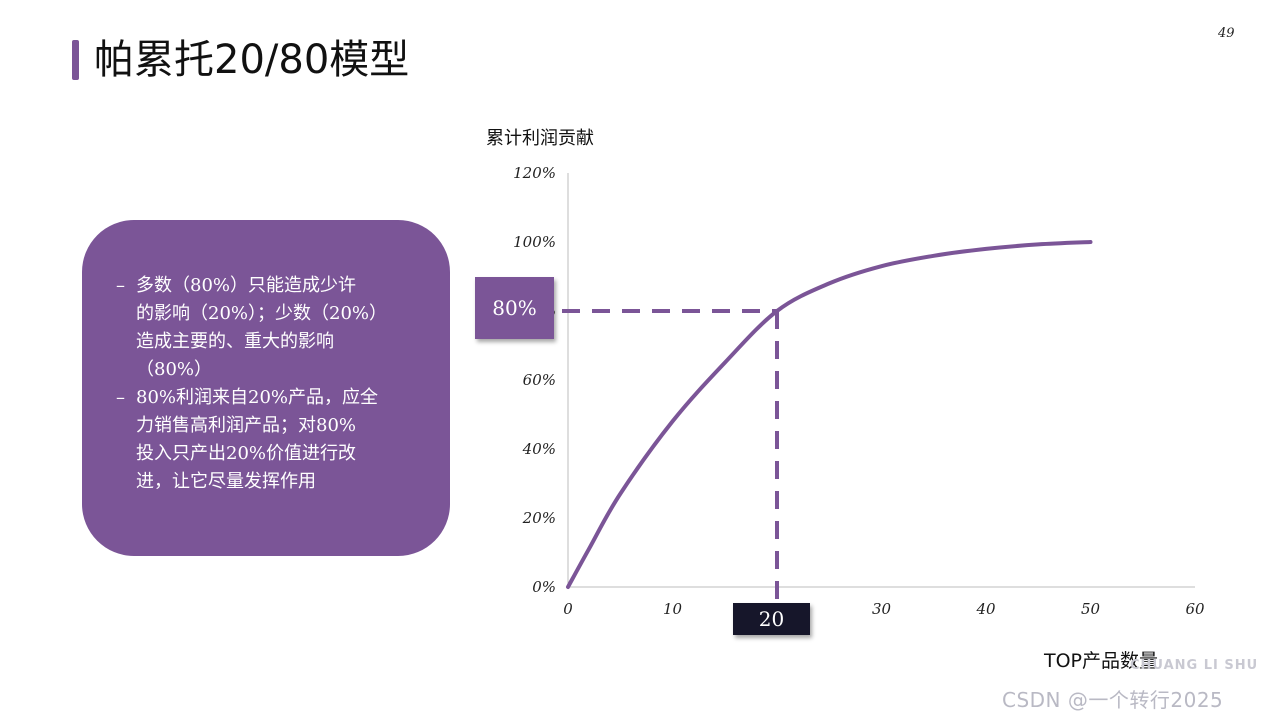 Image resolution: width=1280 pixels, height=720 pixels. Describe the element at coordinates (771, 619) in the screenshot. I see `reference-x-label: 20` at that location.